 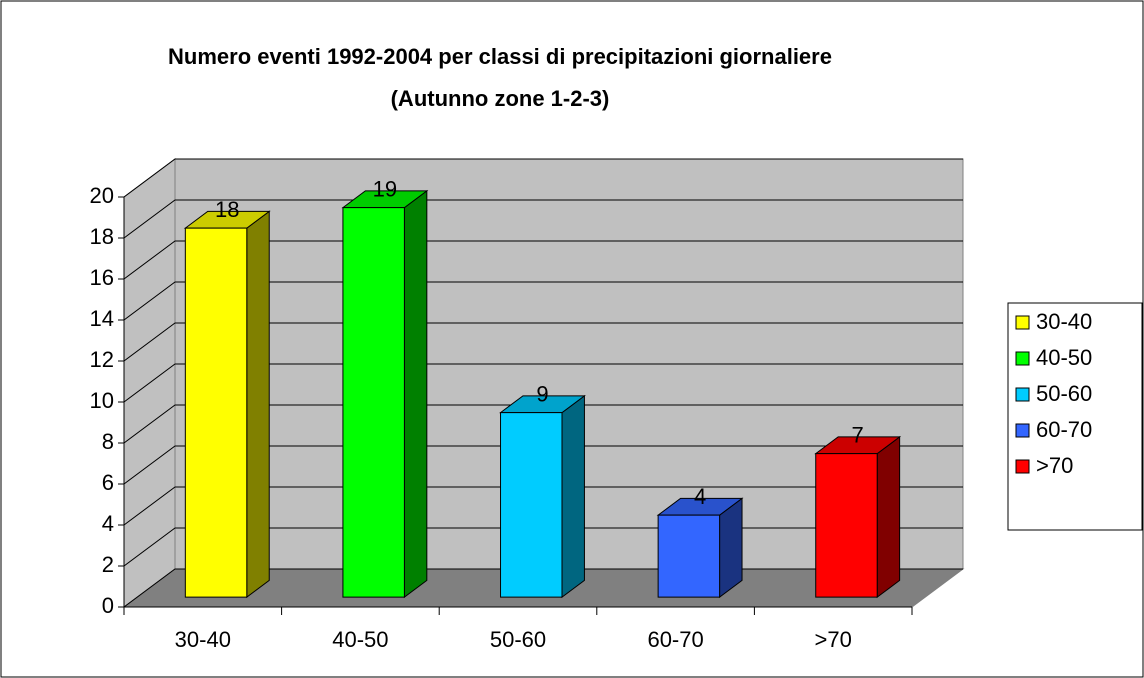 What do you see at coordinates (542, 393) in the screenshot?
I see `data-label: 9` at bounding box center [542, 393].